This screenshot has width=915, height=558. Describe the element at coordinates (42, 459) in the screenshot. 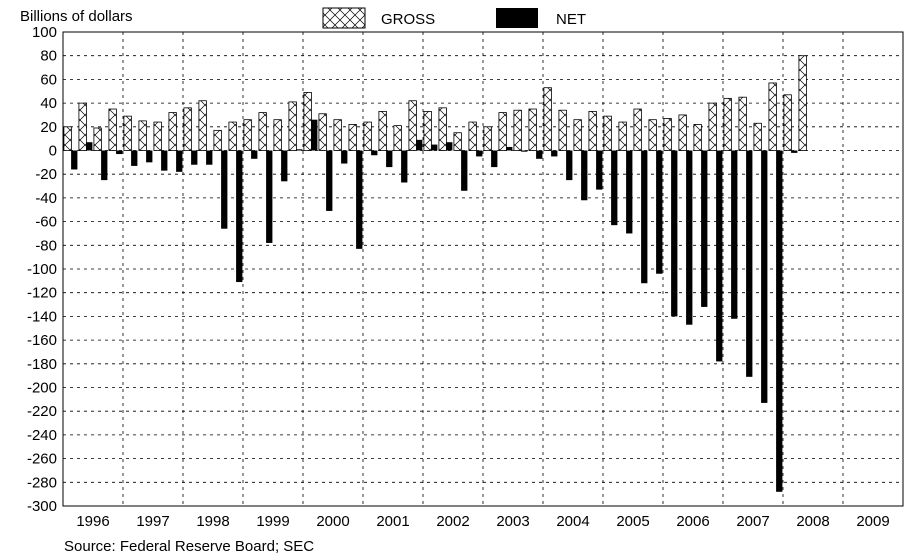

I see `y-tick-label: -260` at that location.